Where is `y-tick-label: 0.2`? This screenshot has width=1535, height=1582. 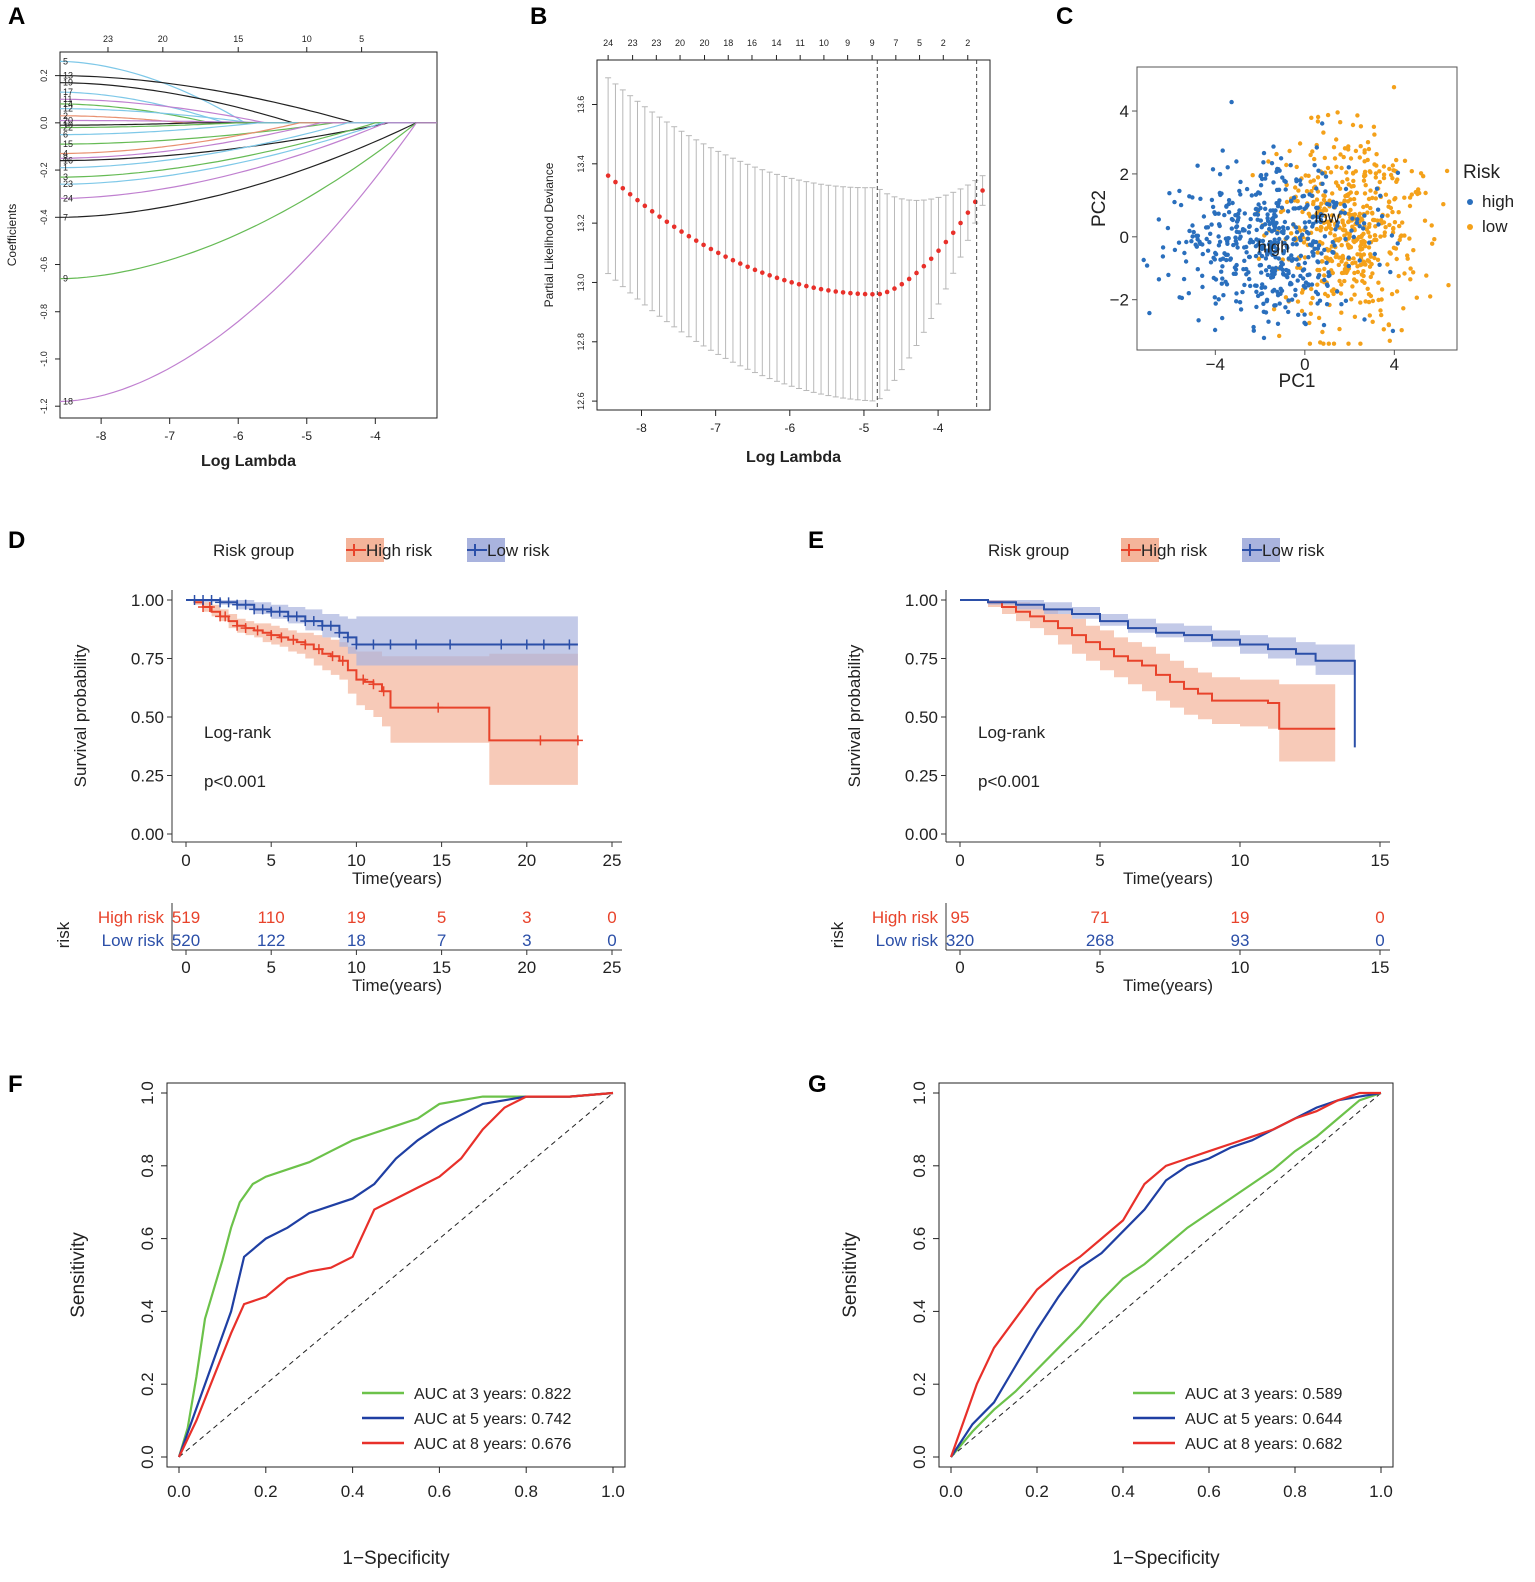
y-tick-label: 0.2 is located at coordinates (147, 1384).